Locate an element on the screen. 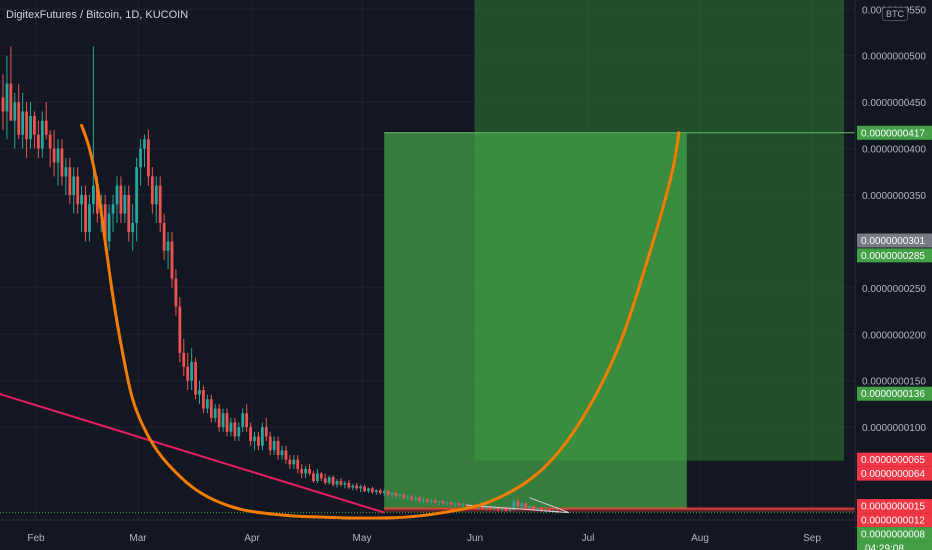  wedge-pattern is located at coordinates (518, 505).